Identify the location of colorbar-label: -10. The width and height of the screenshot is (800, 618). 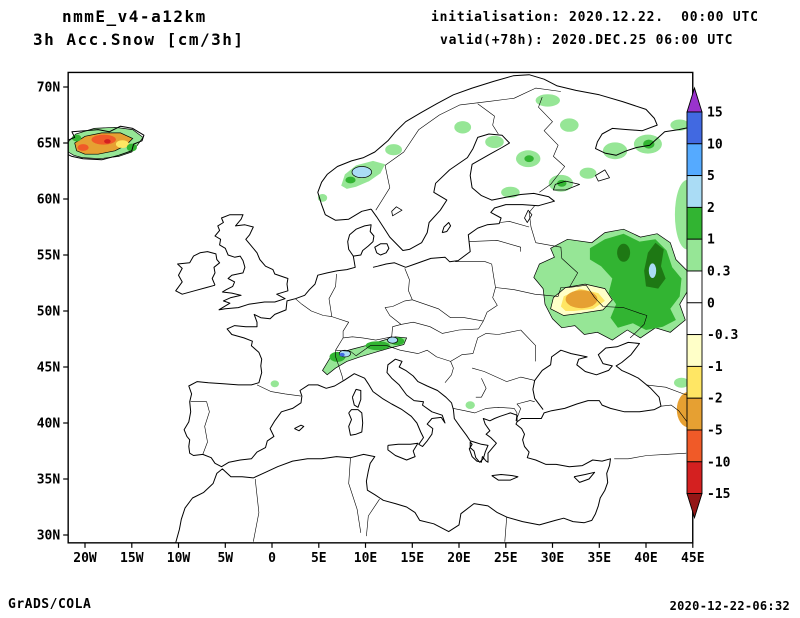
(719, 462).